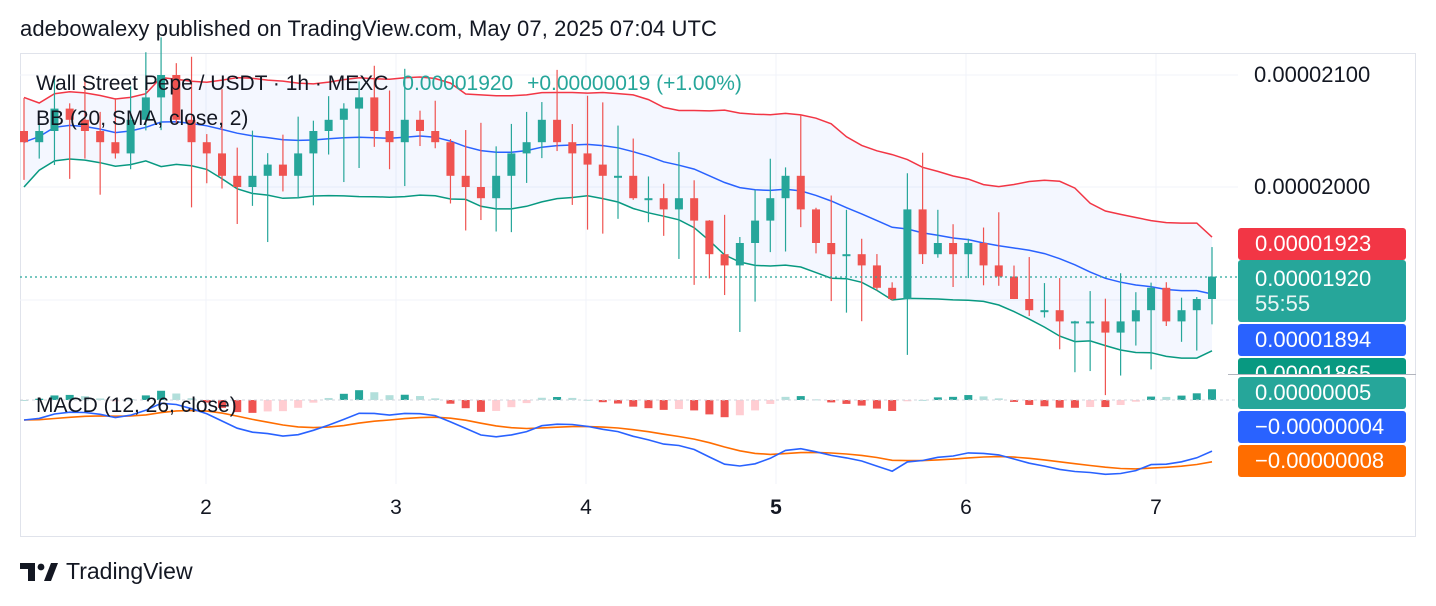  I want to click on tradingview-logo: TradingView, so click(106, 571).